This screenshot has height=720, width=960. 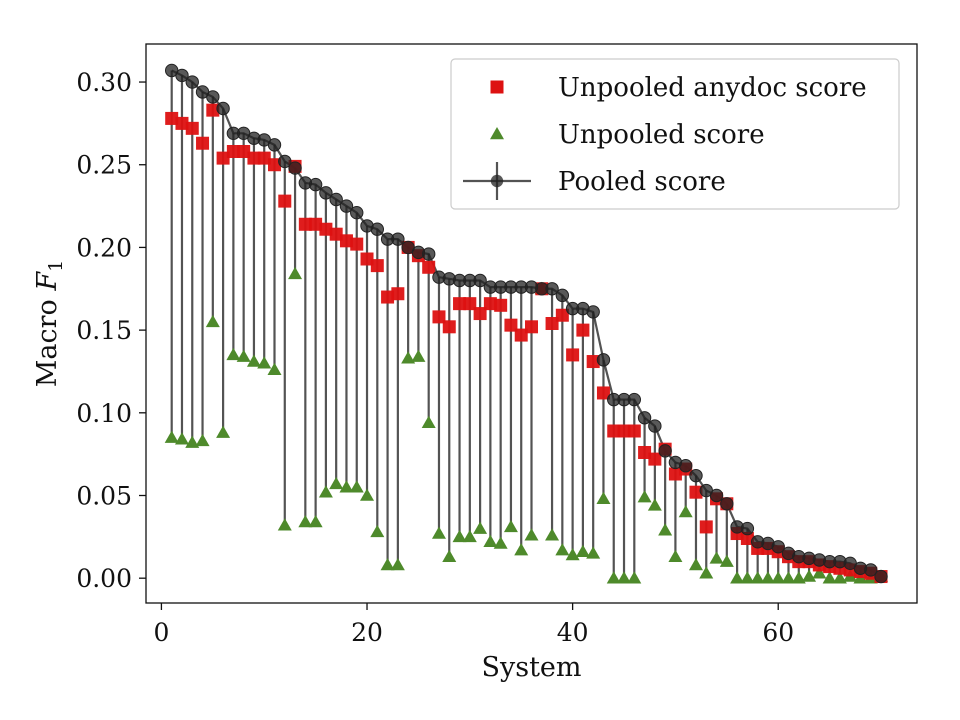 I want to click on y-axis-label-subscript: 1, so click(x=56, y=266).